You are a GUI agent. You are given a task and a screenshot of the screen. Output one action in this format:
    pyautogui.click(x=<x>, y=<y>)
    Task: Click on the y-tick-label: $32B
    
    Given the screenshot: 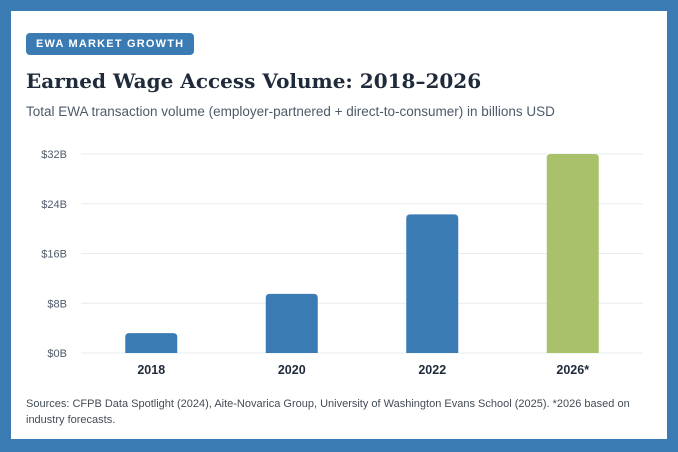 What is the action you would take?
    pyautogui.click(x=54, y=155)
    